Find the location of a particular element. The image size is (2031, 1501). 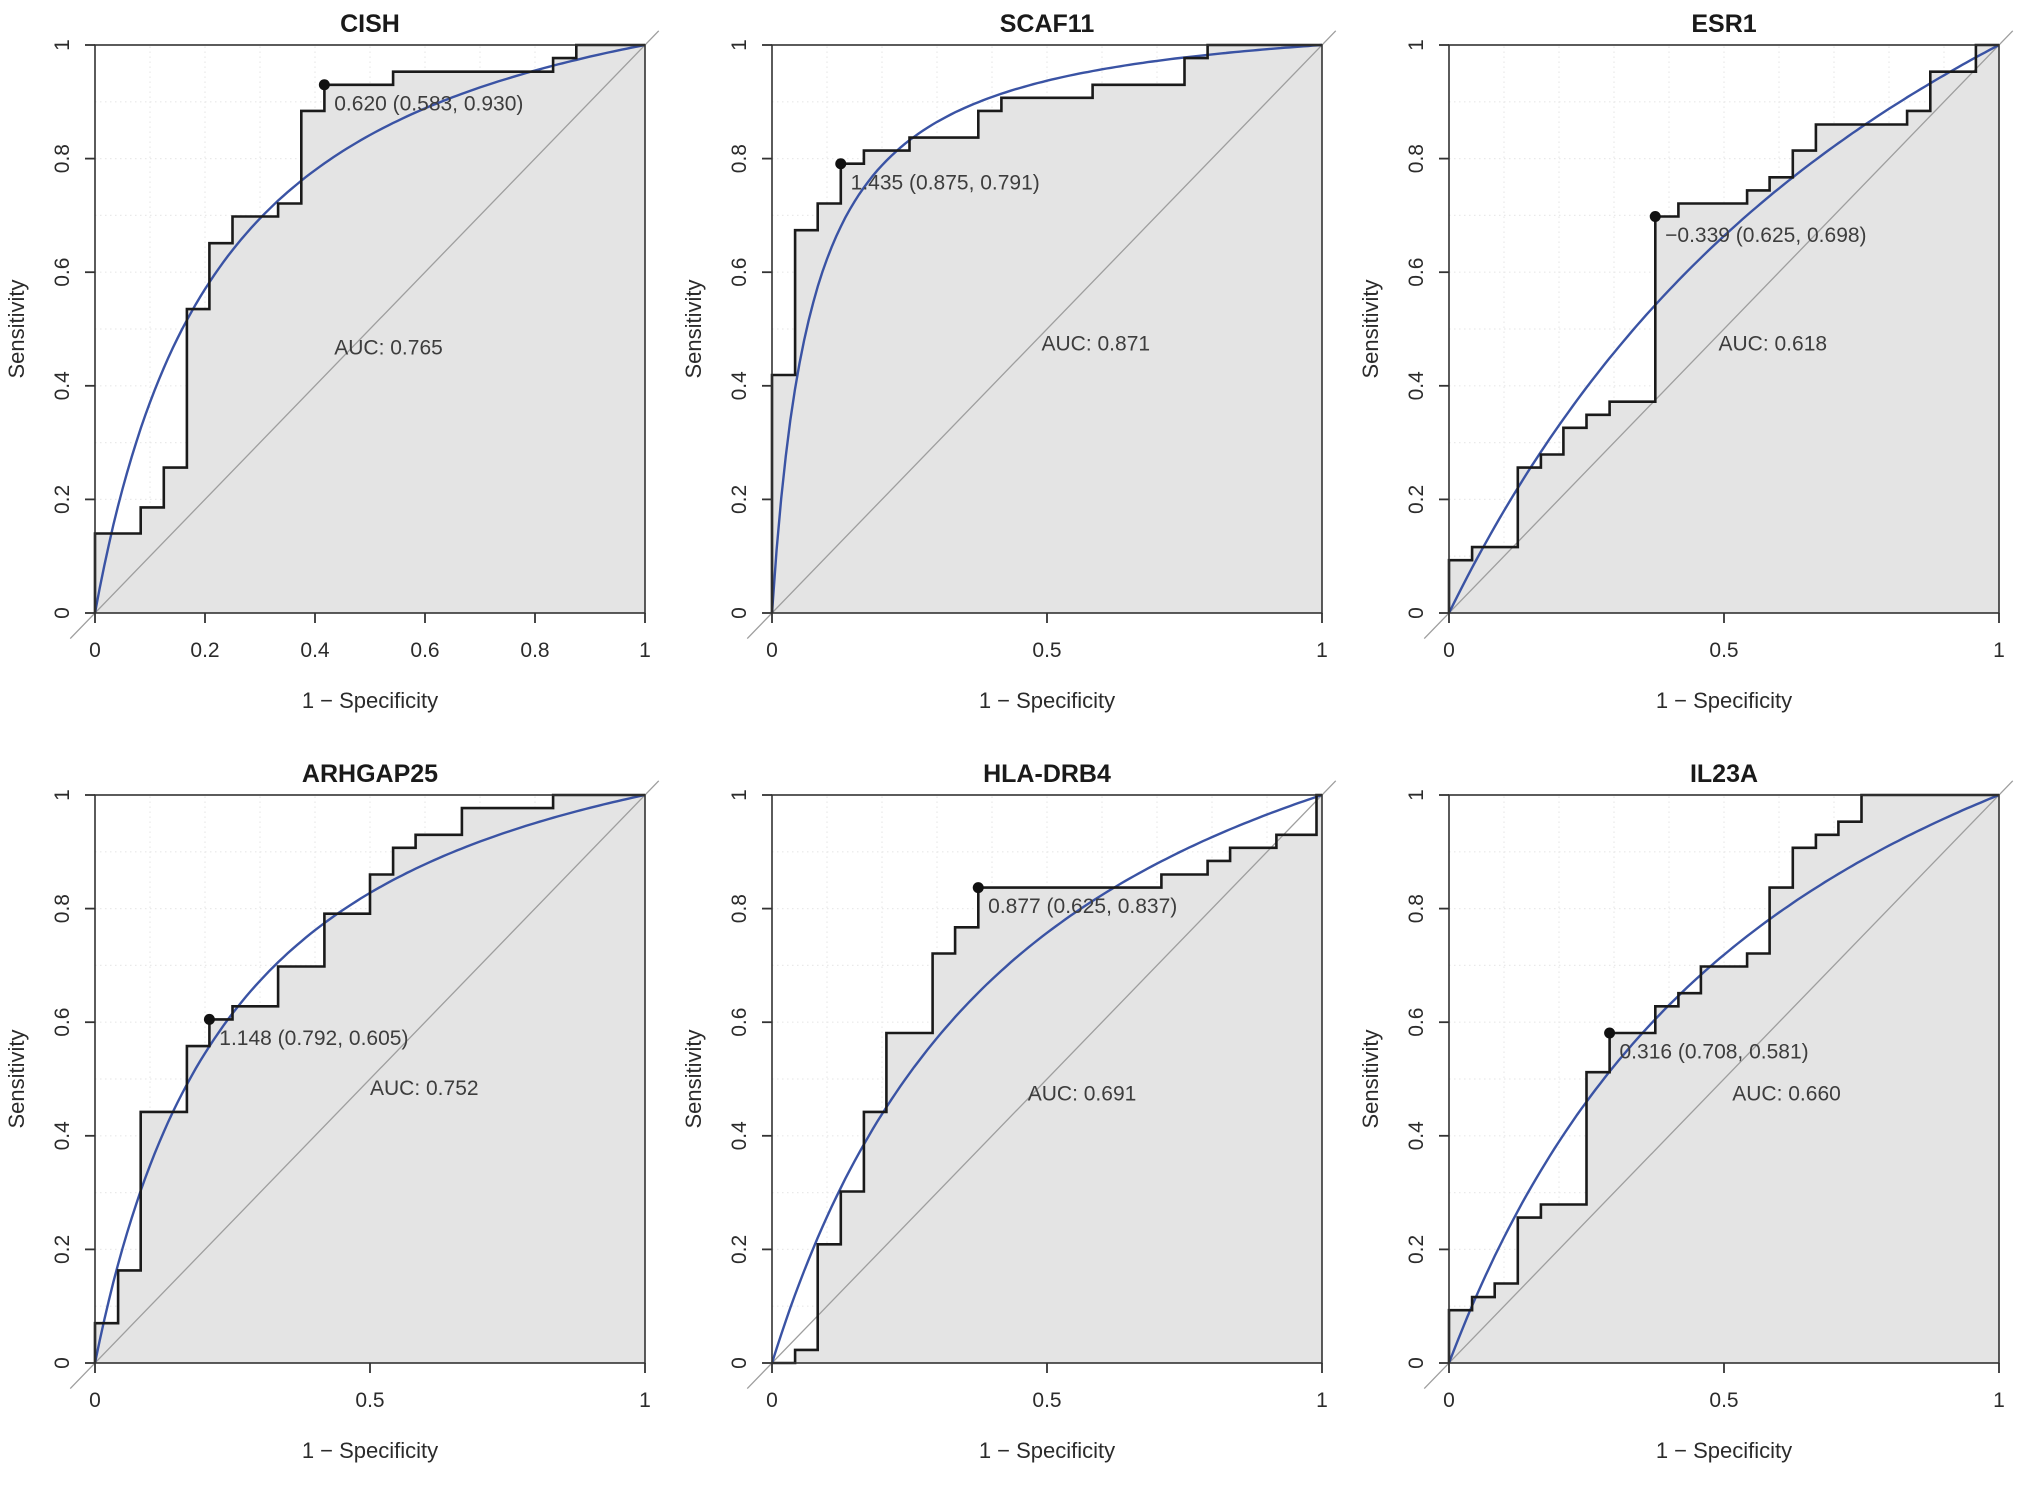

auc-annotation: AUC: 0.765 is located at coordinates (388, 348).